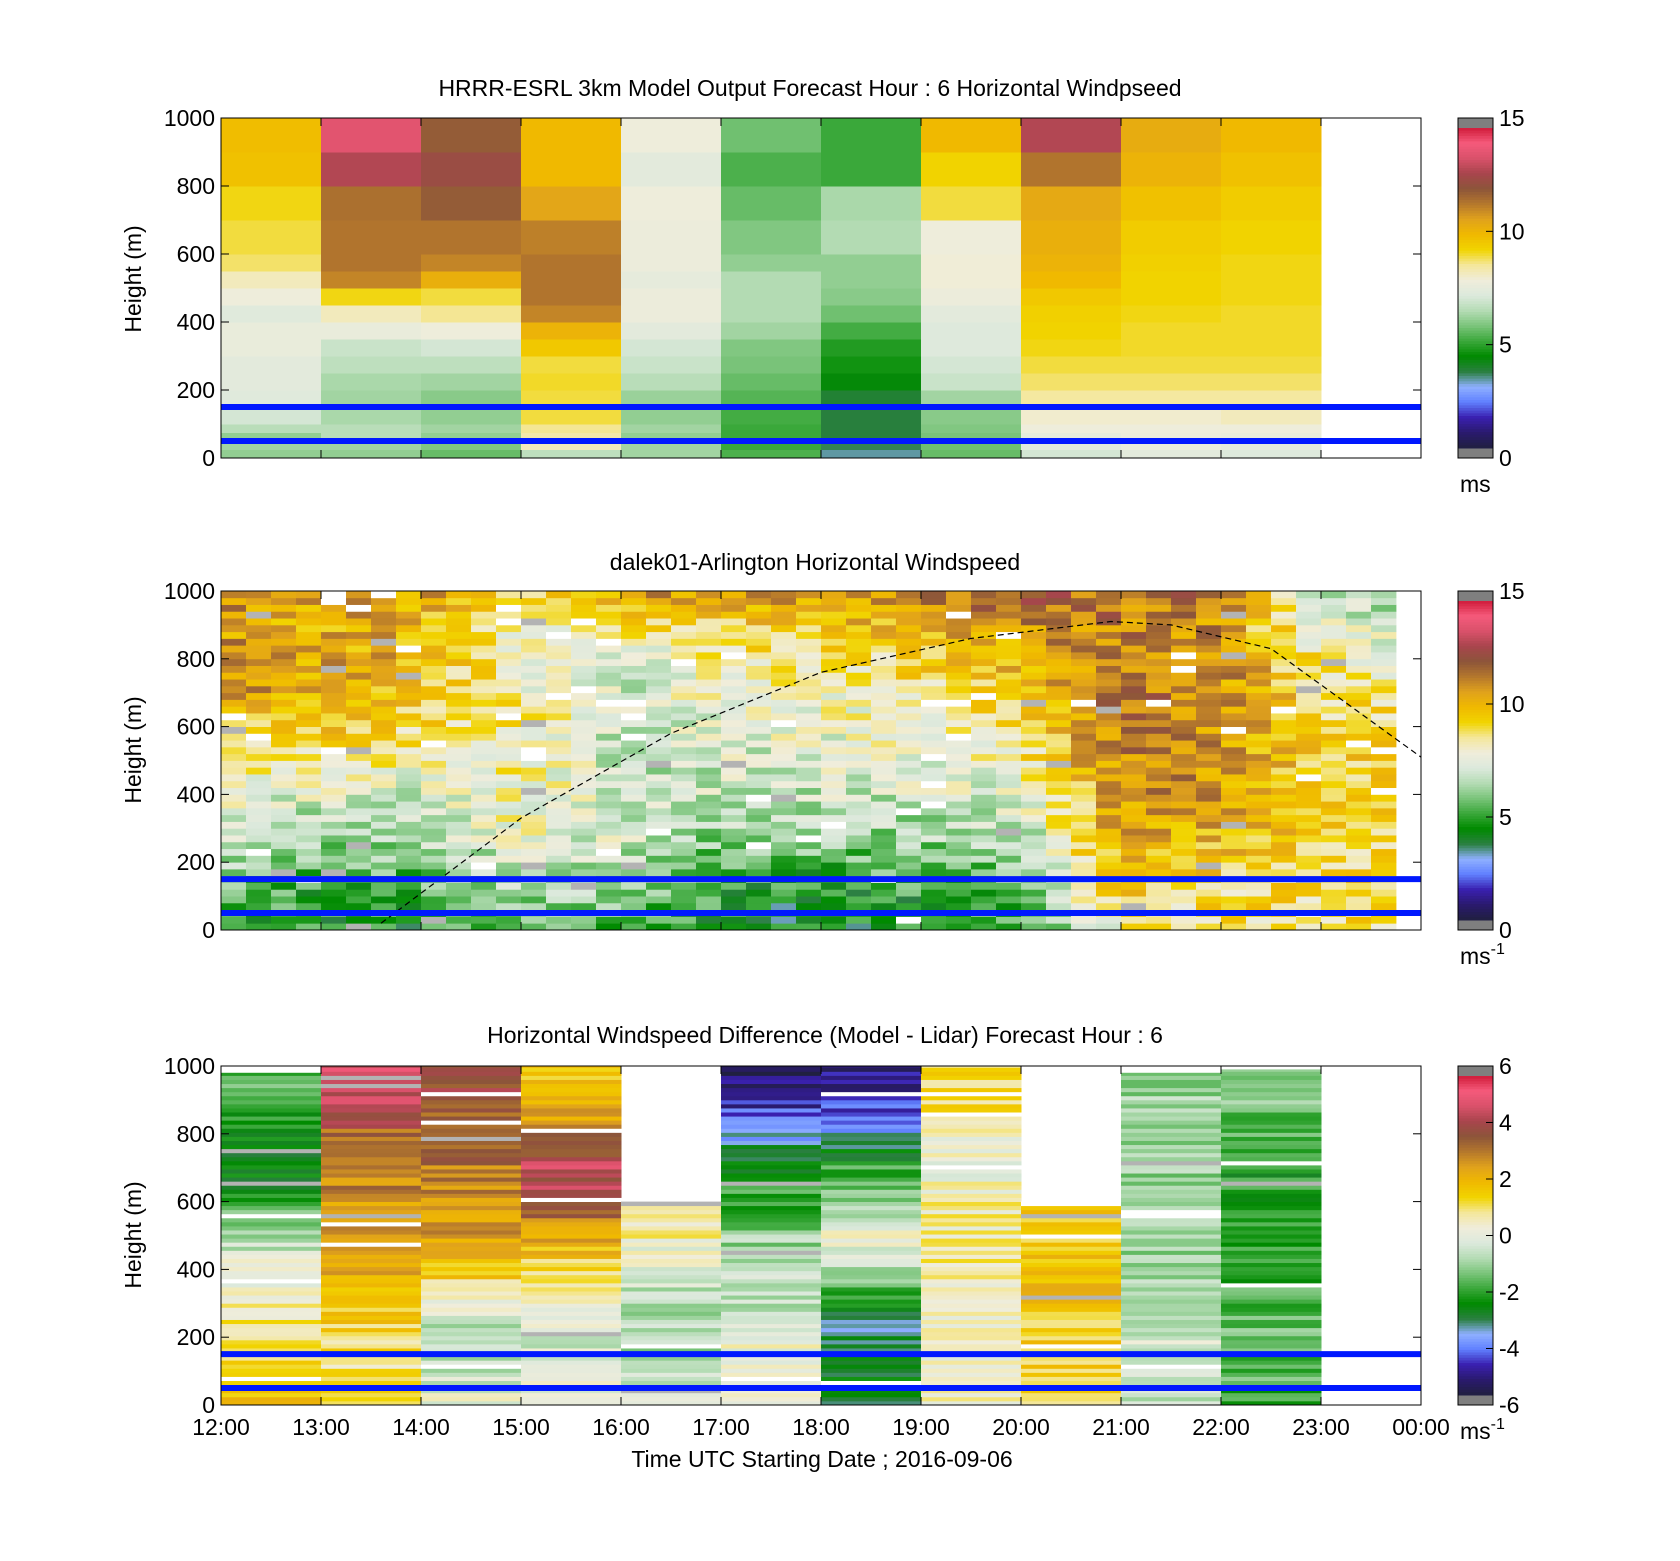 Image resolution: width=1680 pixels, height=1561 pixels. I want to click on colorbar-tick-label: 0, so click(1505, 458).